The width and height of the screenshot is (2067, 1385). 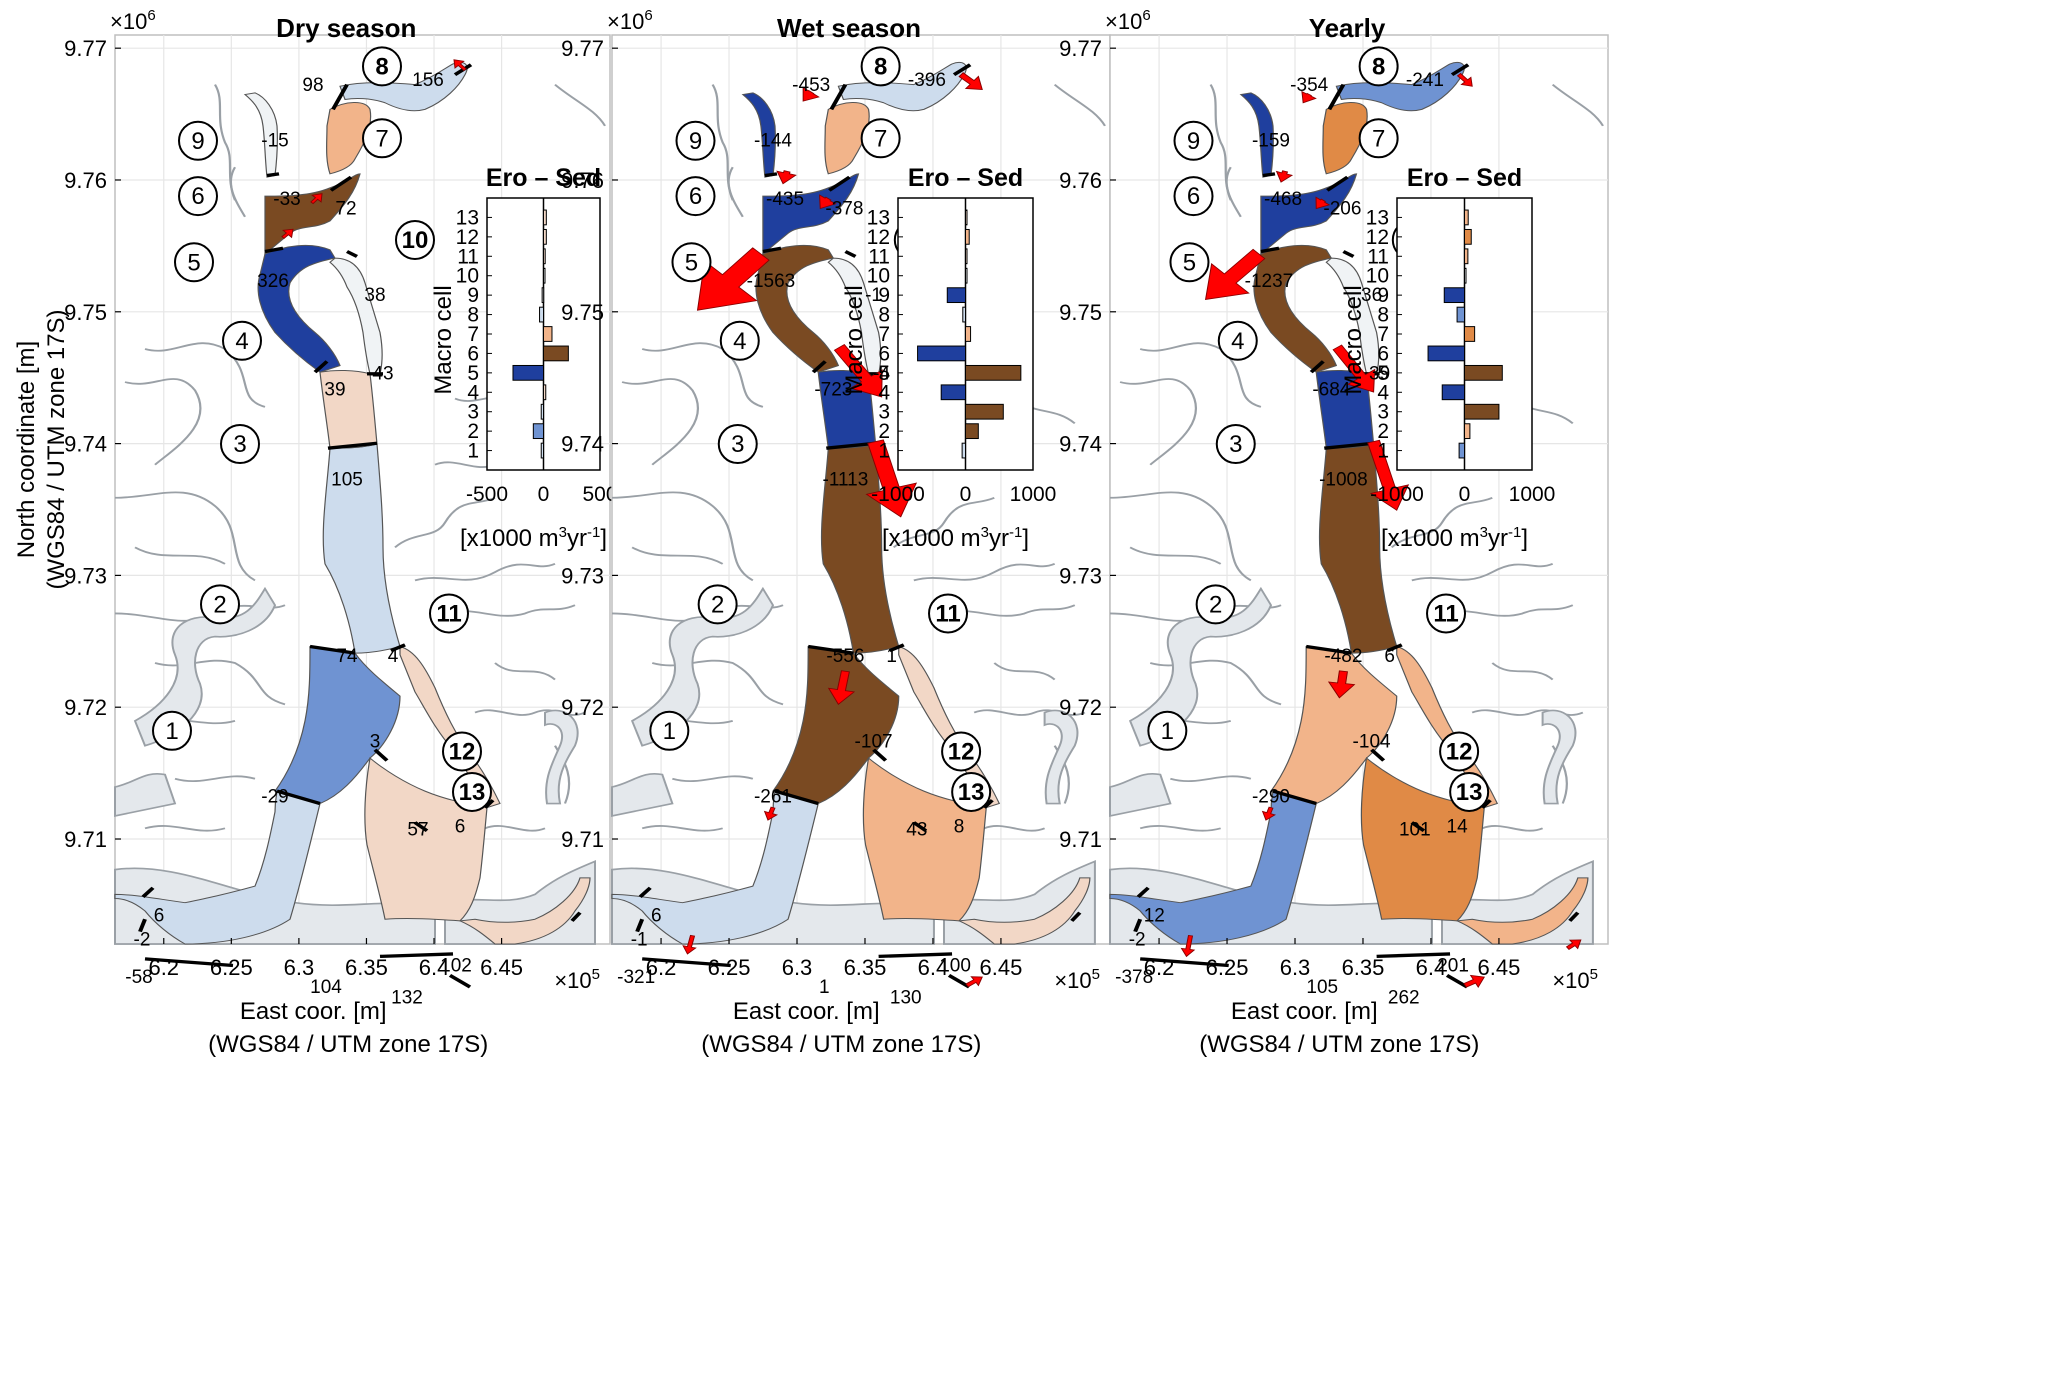 I want to click on inset-y-tick-label: 13, so click(x=467, y=217).